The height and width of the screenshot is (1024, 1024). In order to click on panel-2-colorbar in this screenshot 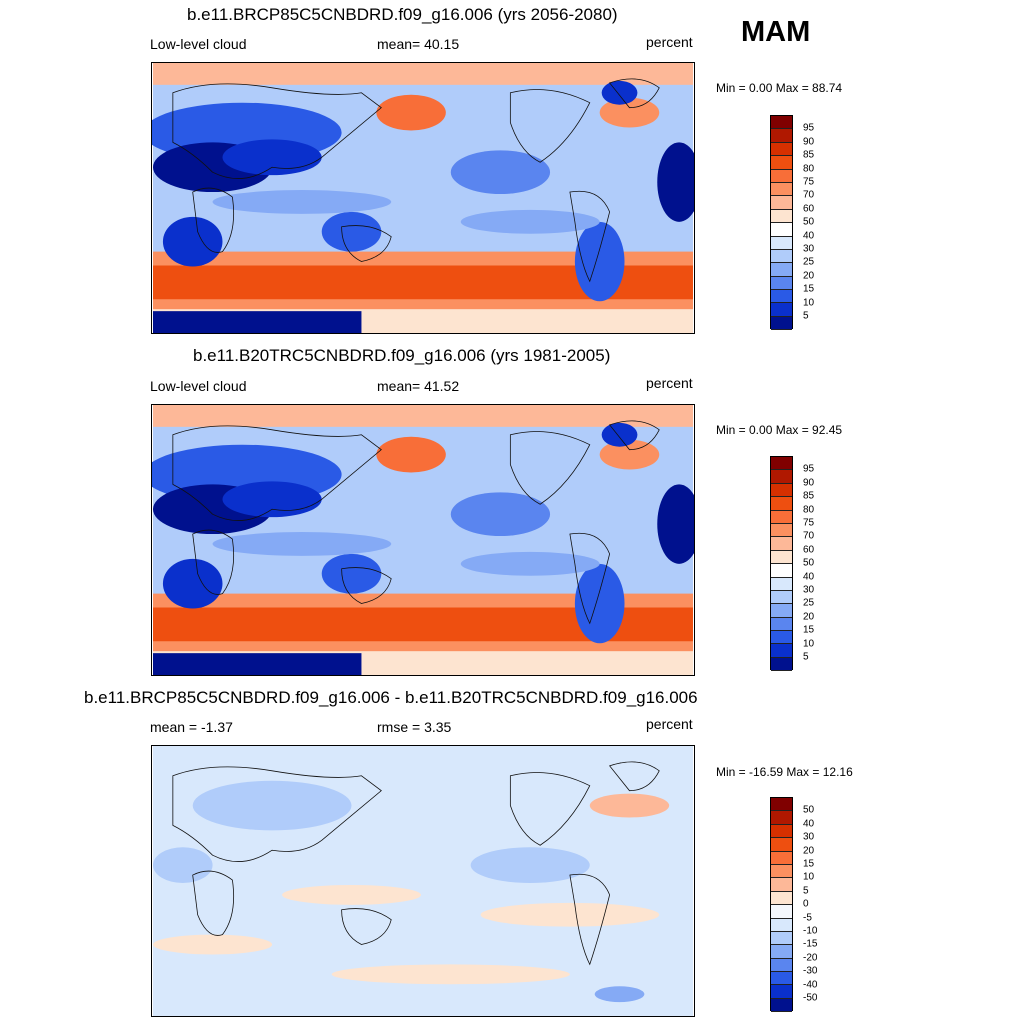, I will do `click(781, 564)`.